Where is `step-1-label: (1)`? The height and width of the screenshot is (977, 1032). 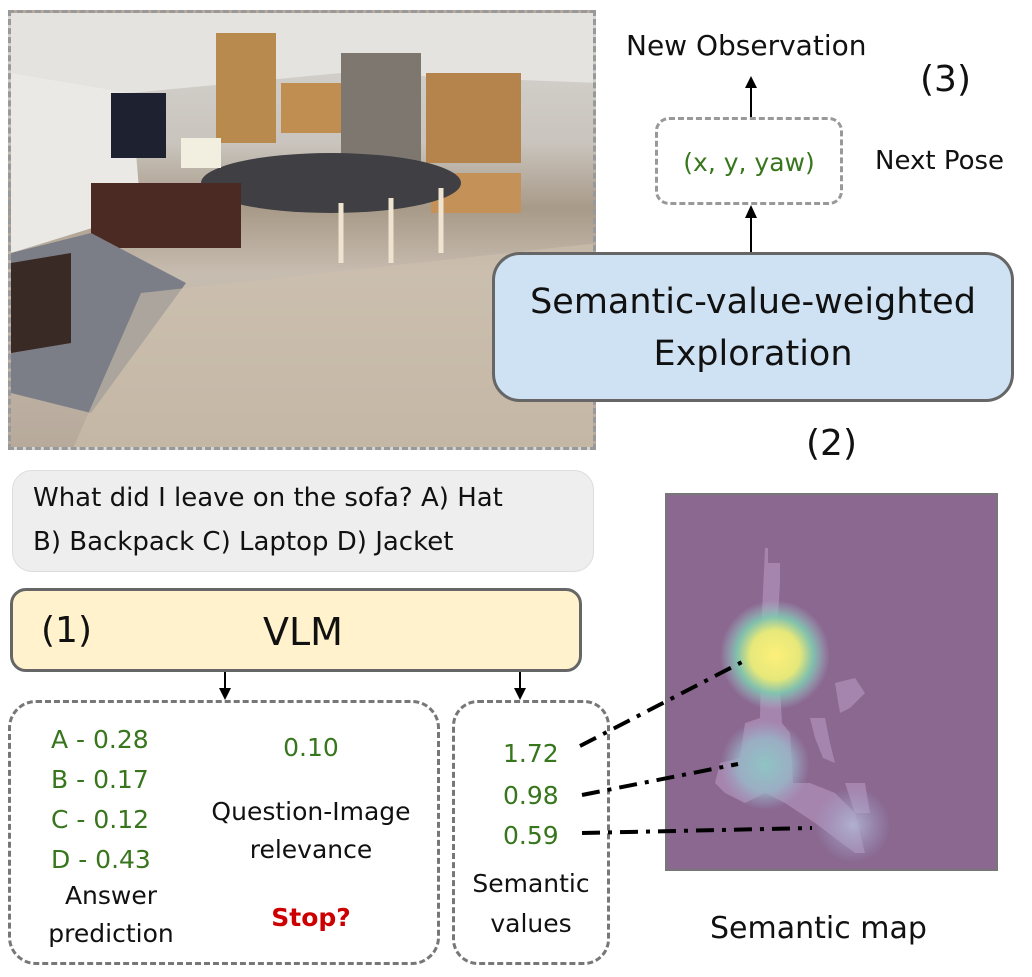 step-1-label: (1) is located at coordinates (66, 630).